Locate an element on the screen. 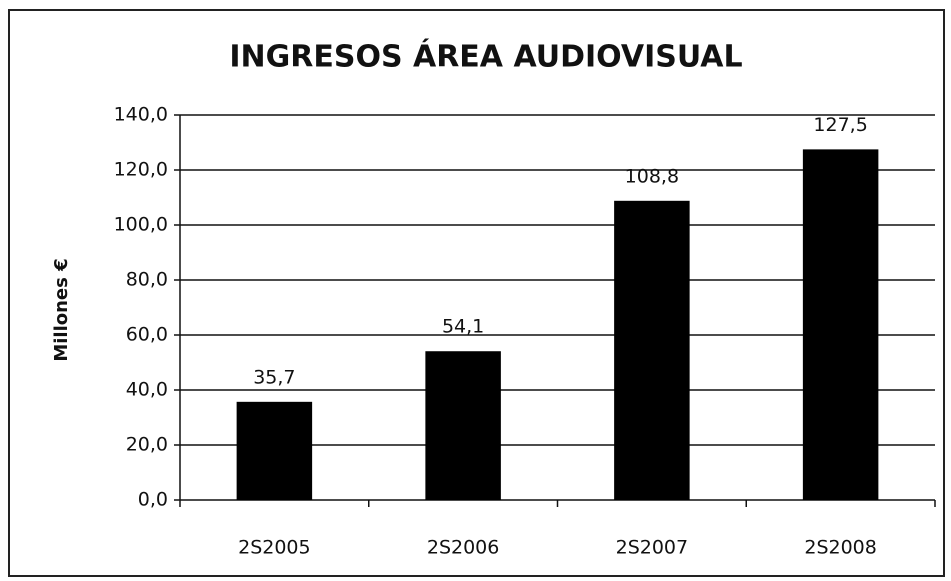  y-axis-label: Millones € is located at coordinates (61, 309).